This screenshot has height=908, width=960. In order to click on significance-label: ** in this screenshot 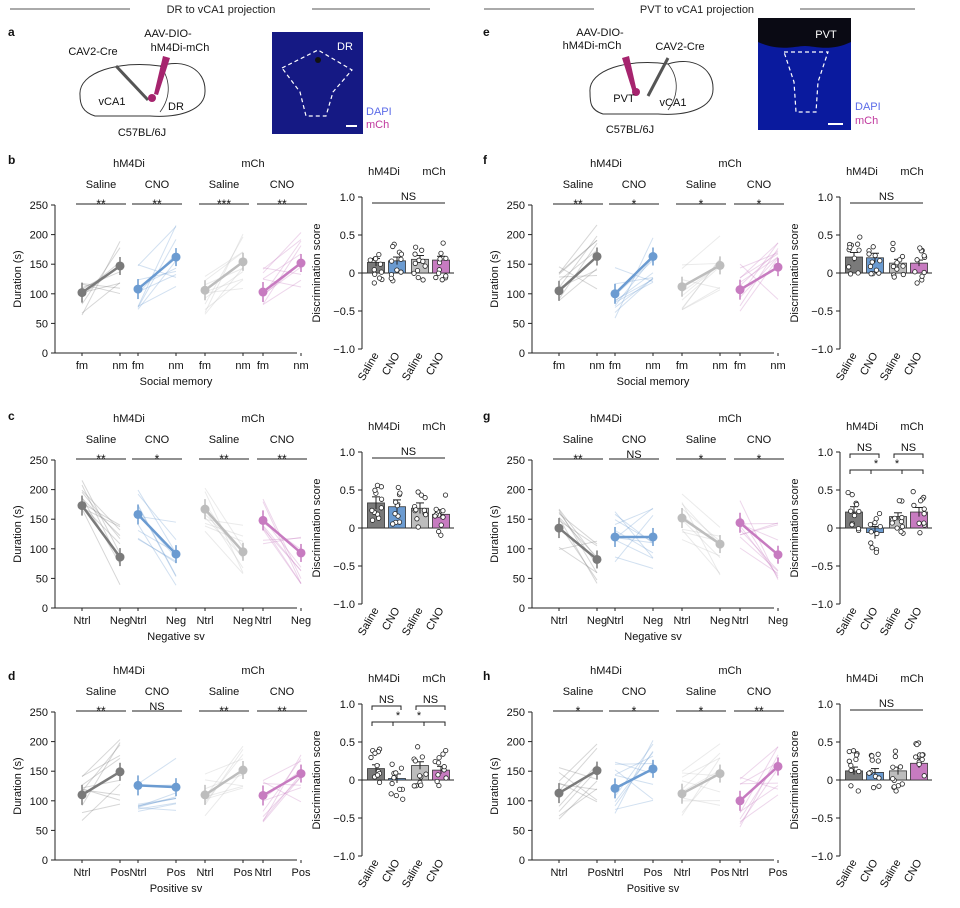, I will do `click(282, 711)`.